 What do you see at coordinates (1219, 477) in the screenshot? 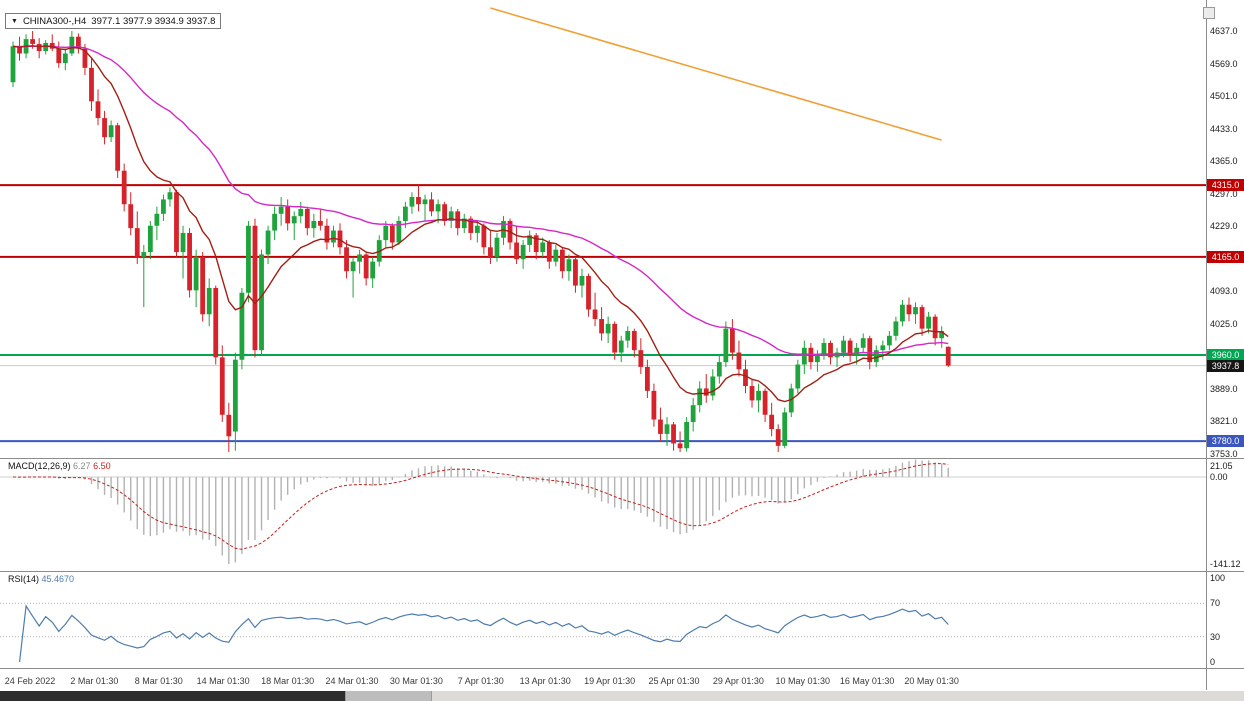
I see `indicator-axis-tick: 0.00` at bounding box center [1219, 477].